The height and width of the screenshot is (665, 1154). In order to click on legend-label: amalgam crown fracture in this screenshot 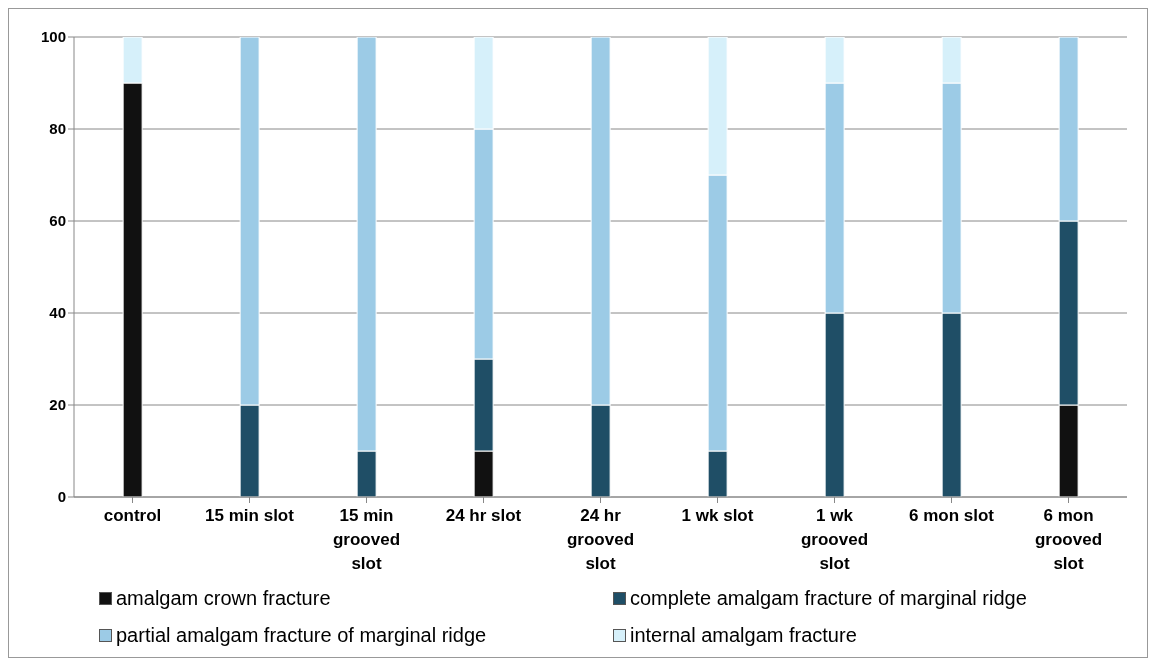, I will do `click(223, 598)`.